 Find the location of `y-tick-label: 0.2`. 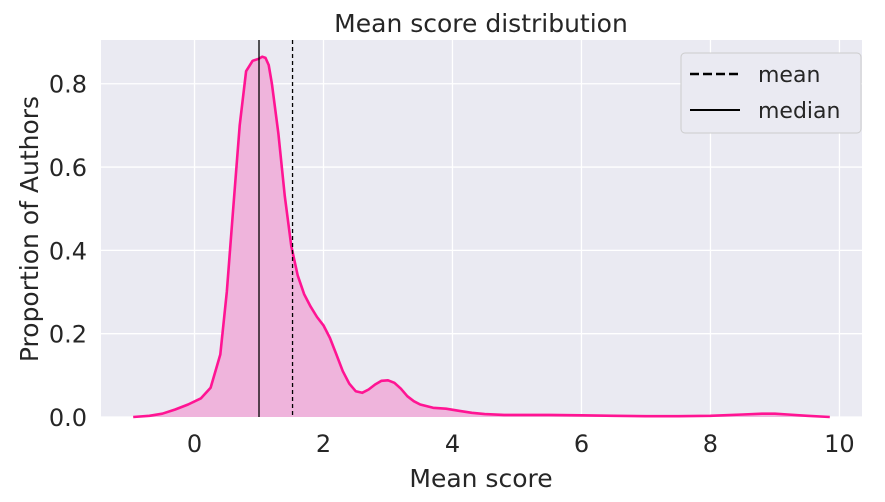

y-tick-label: 0.2 is located at coordinates (68, 335).